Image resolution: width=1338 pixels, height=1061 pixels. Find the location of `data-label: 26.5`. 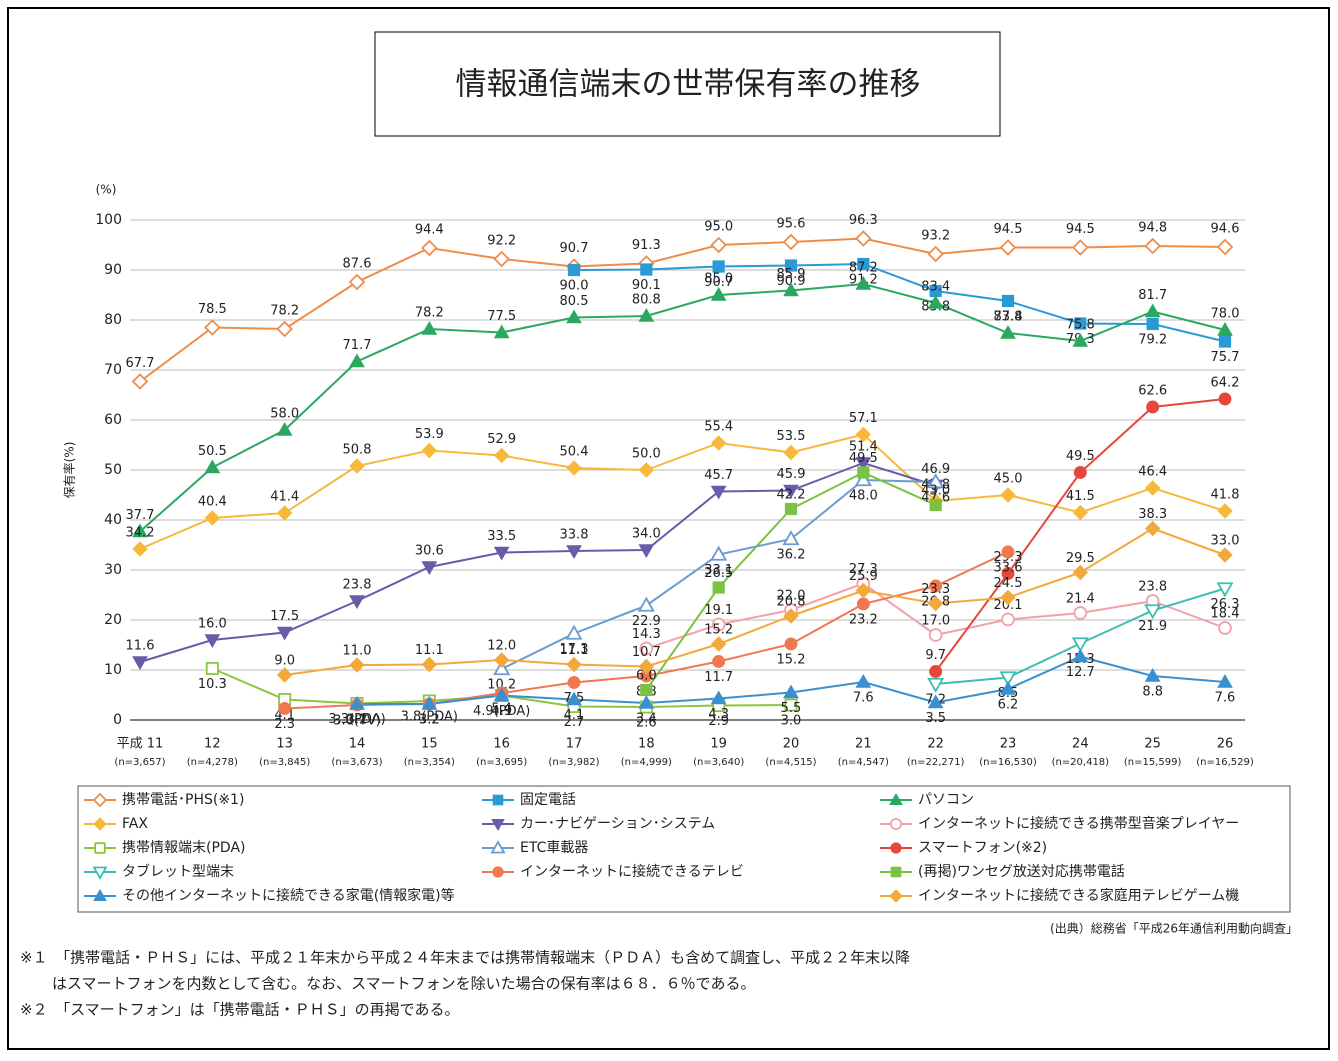

data-label: 26.5 is located at coordinates (718, 573).